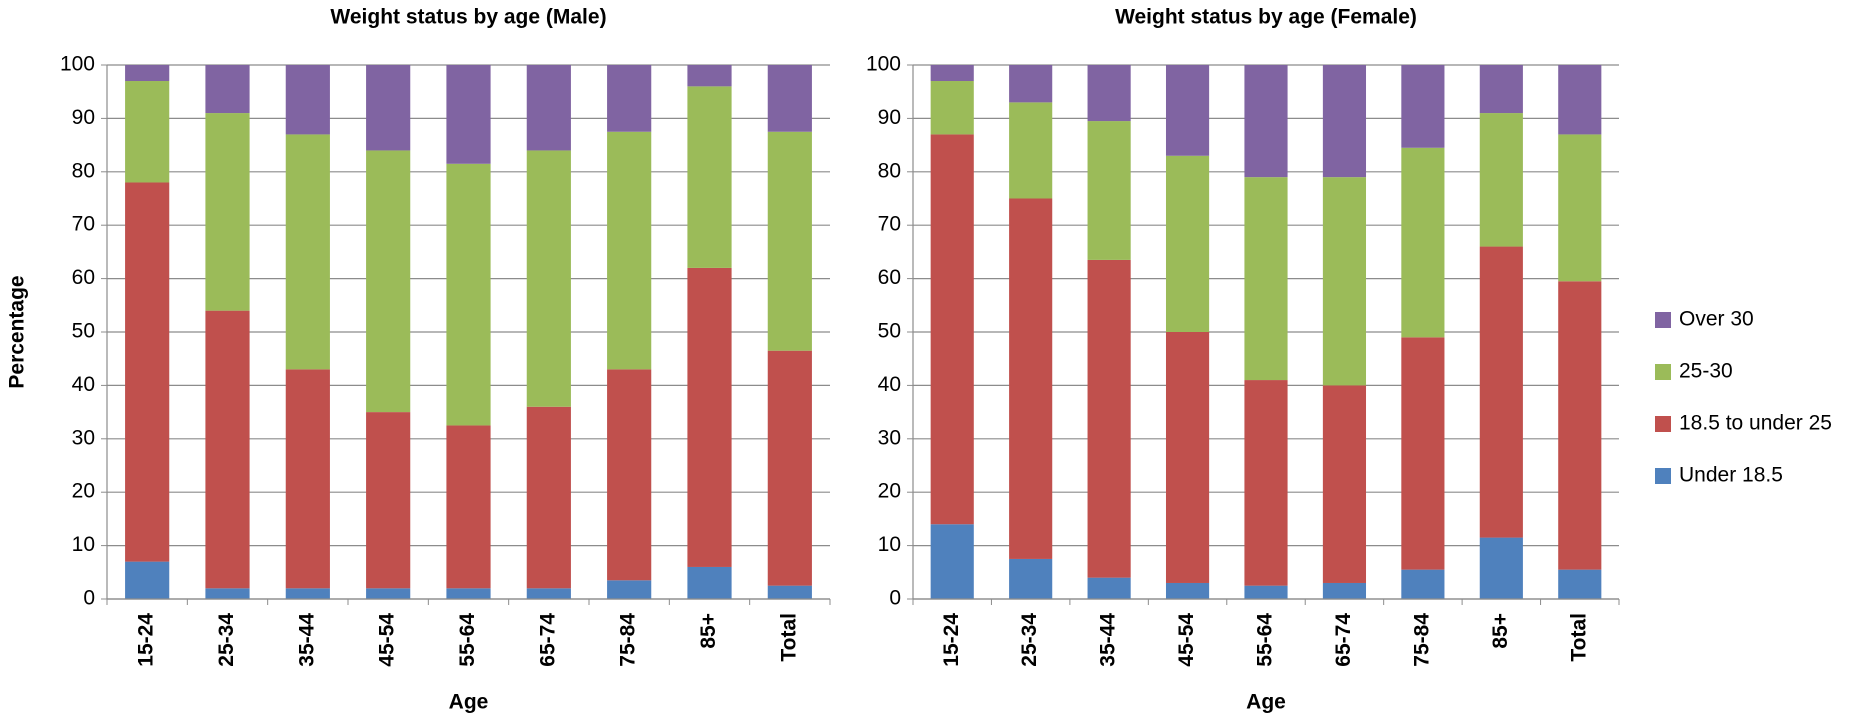 This screenshot has height=721, width=1860. Describe the element at coordinates (1266, 17) in the screenshot. I see `chart-title: Weight status by age (Female)` at that location.